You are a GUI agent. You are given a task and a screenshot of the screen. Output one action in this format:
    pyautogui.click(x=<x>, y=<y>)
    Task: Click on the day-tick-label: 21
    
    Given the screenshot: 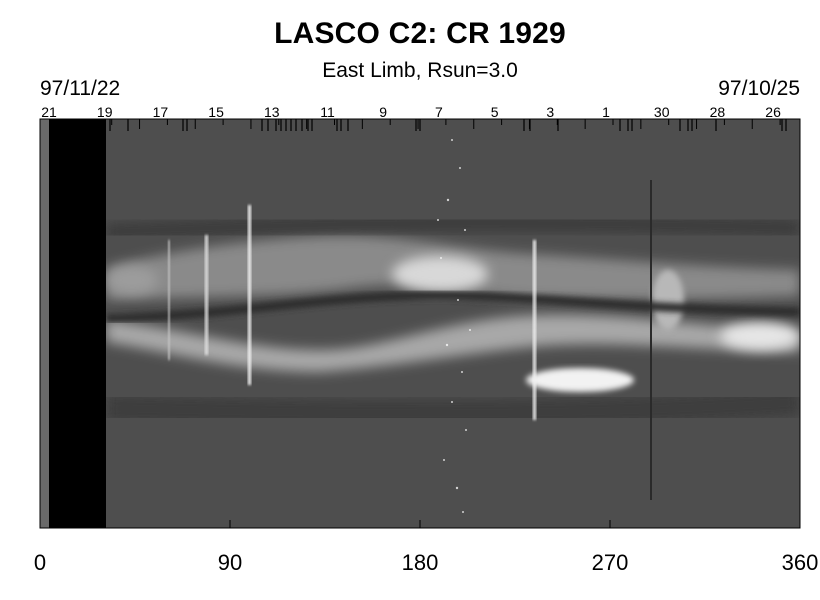 What is the action you would take?
    pyautogui.click(x=49, y=112)
    